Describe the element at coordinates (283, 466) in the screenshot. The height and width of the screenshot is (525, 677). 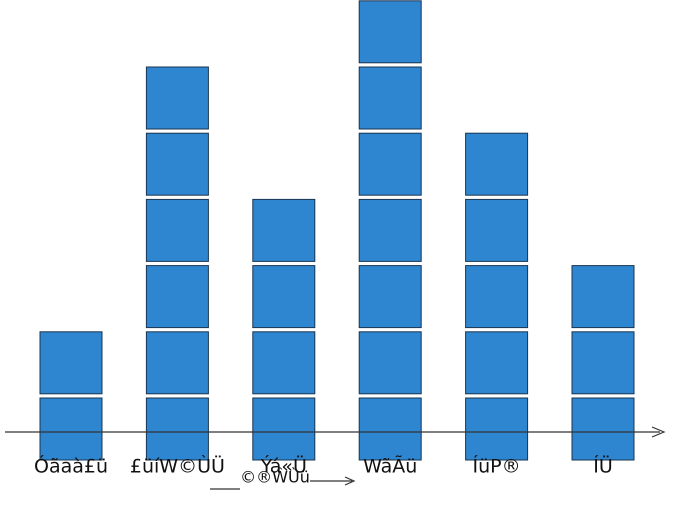
I see `x-tick-label: Ýá«Ü` at that location.